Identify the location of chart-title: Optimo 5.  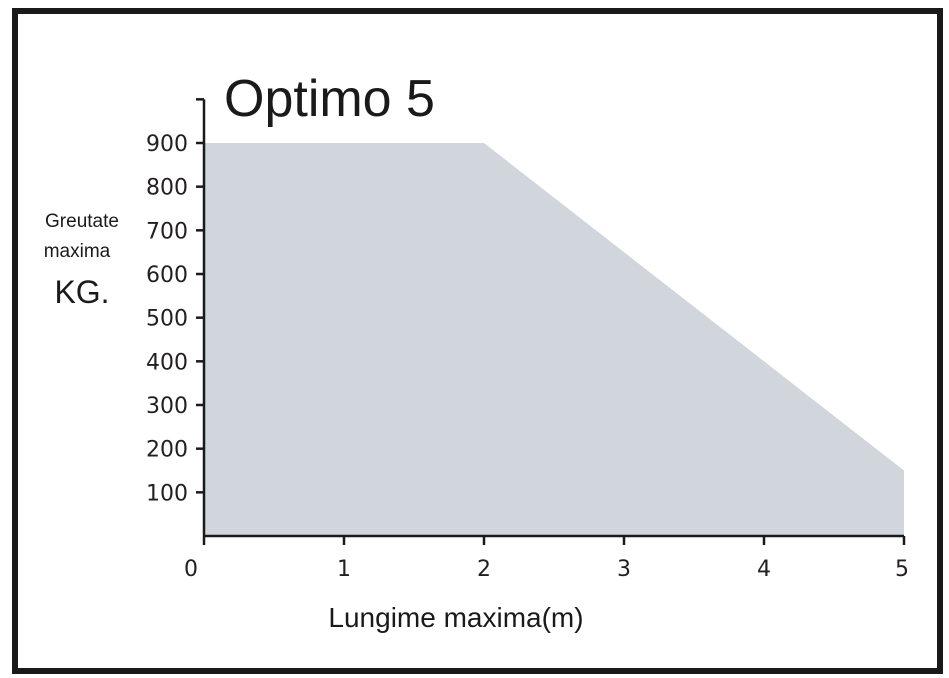
(329, 99).